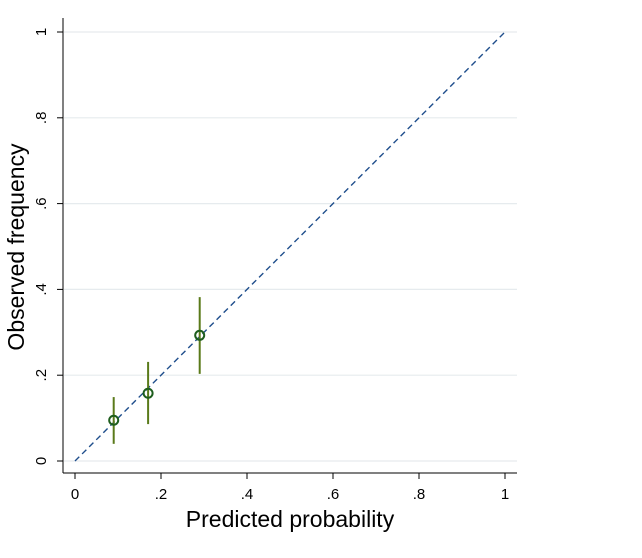 The height and width of the screenshot is (558, 642). I want to click on y-tick-label: .2, so click(41, 375).